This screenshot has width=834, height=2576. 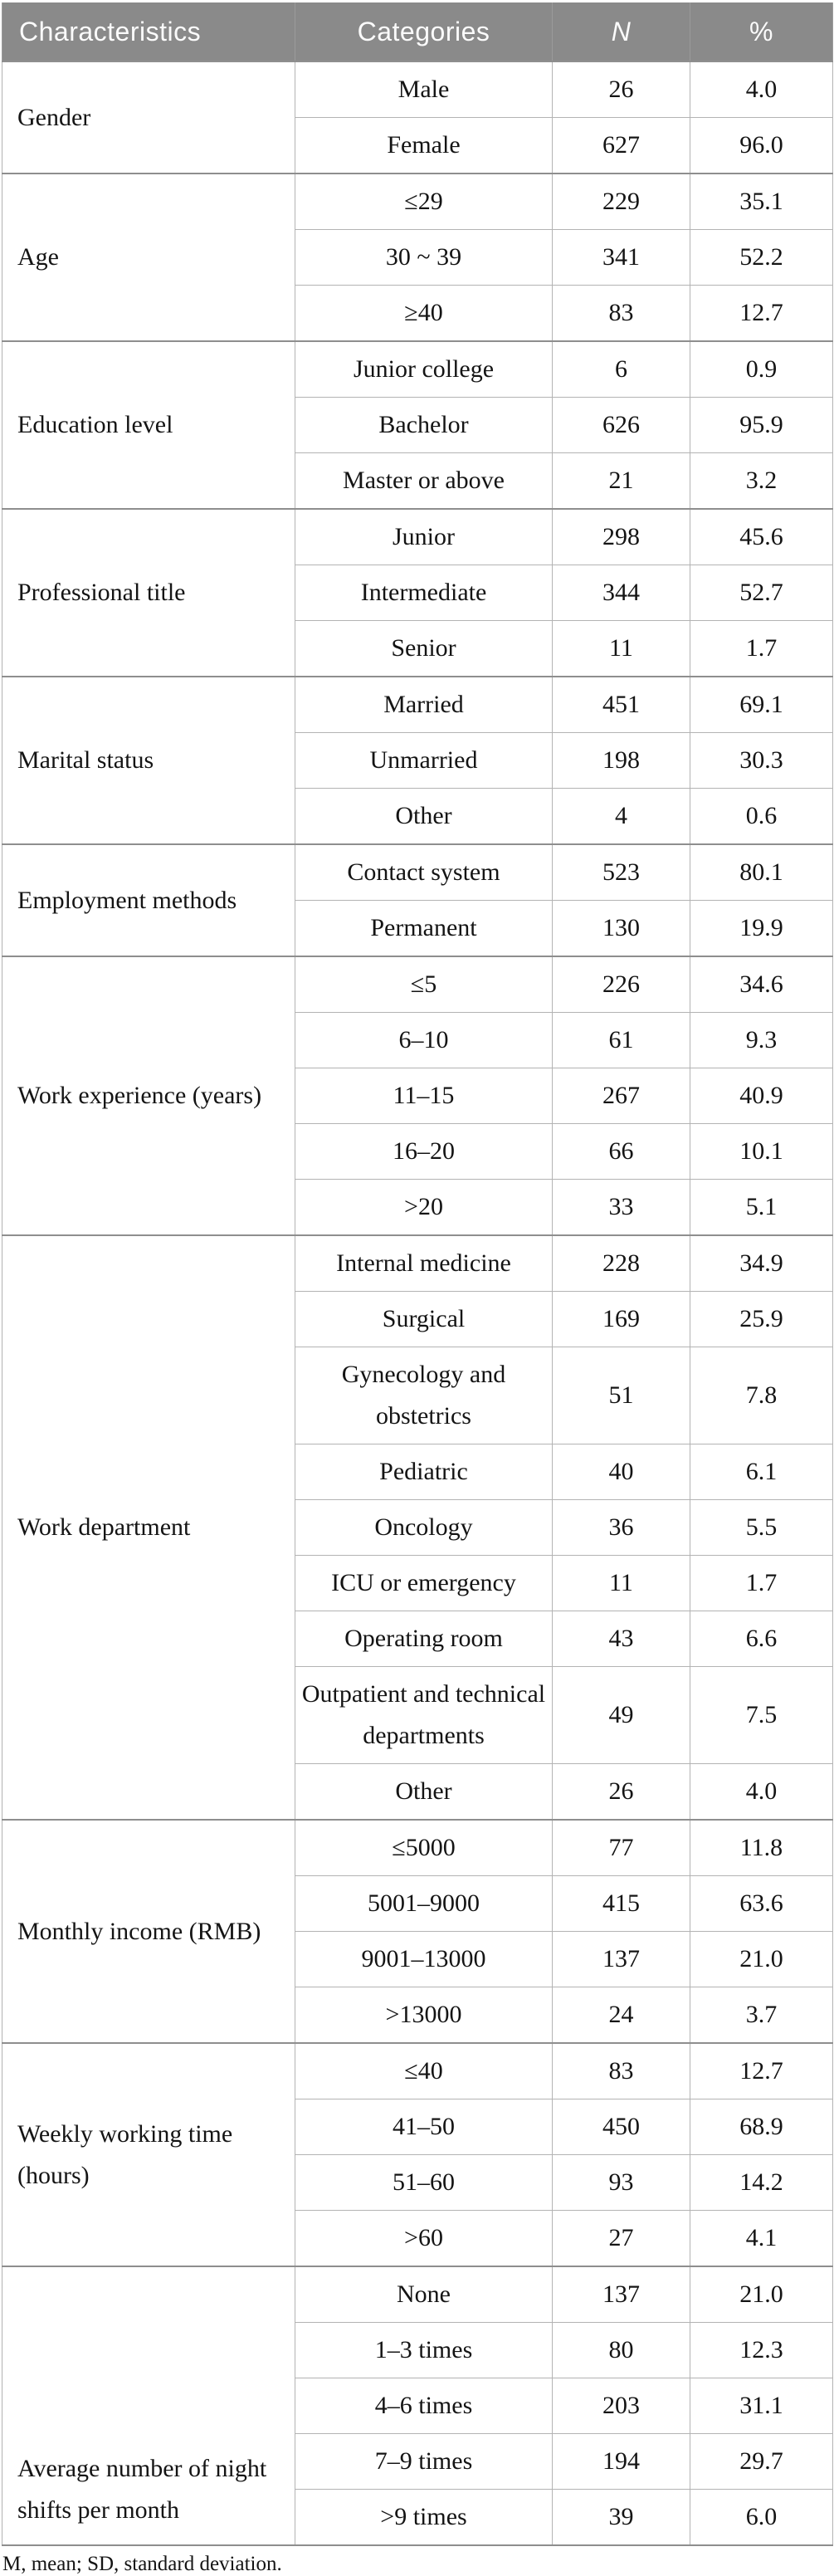 I want to click on percent-cell: 5.1, so click(x=761, y=1207).